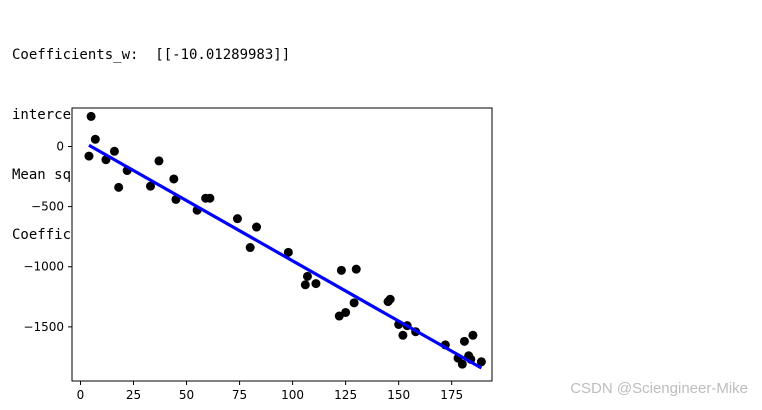 The height and width of the screenshot is (410, 762). What do you see at coordinates (43, 327) in the screenshot?
I see `y-tick-label: −1500` at bounding box center [43, 327].